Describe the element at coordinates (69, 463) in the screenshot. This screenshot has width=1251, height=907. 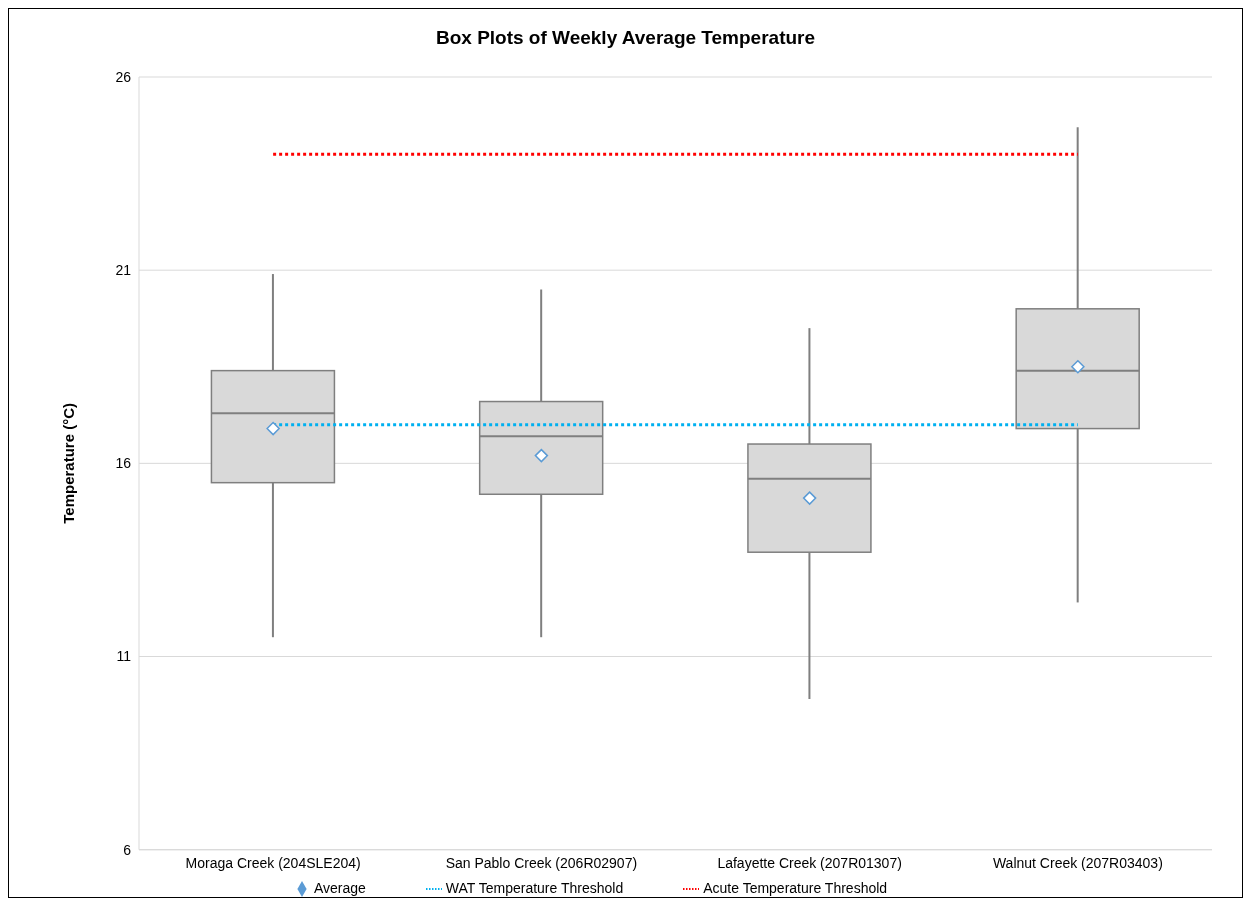
I see `y-axis-title: Temperature (°C)` at that location.